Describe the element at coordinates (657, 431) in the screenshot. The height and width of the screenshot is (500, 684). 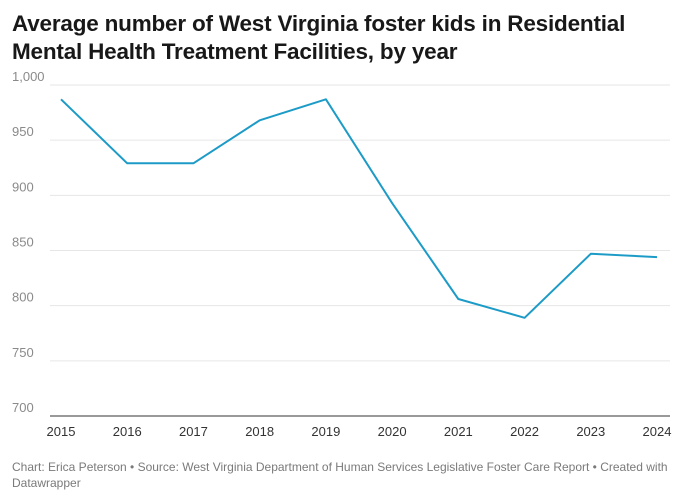
I see `x-tick-label: 2024` at that location.